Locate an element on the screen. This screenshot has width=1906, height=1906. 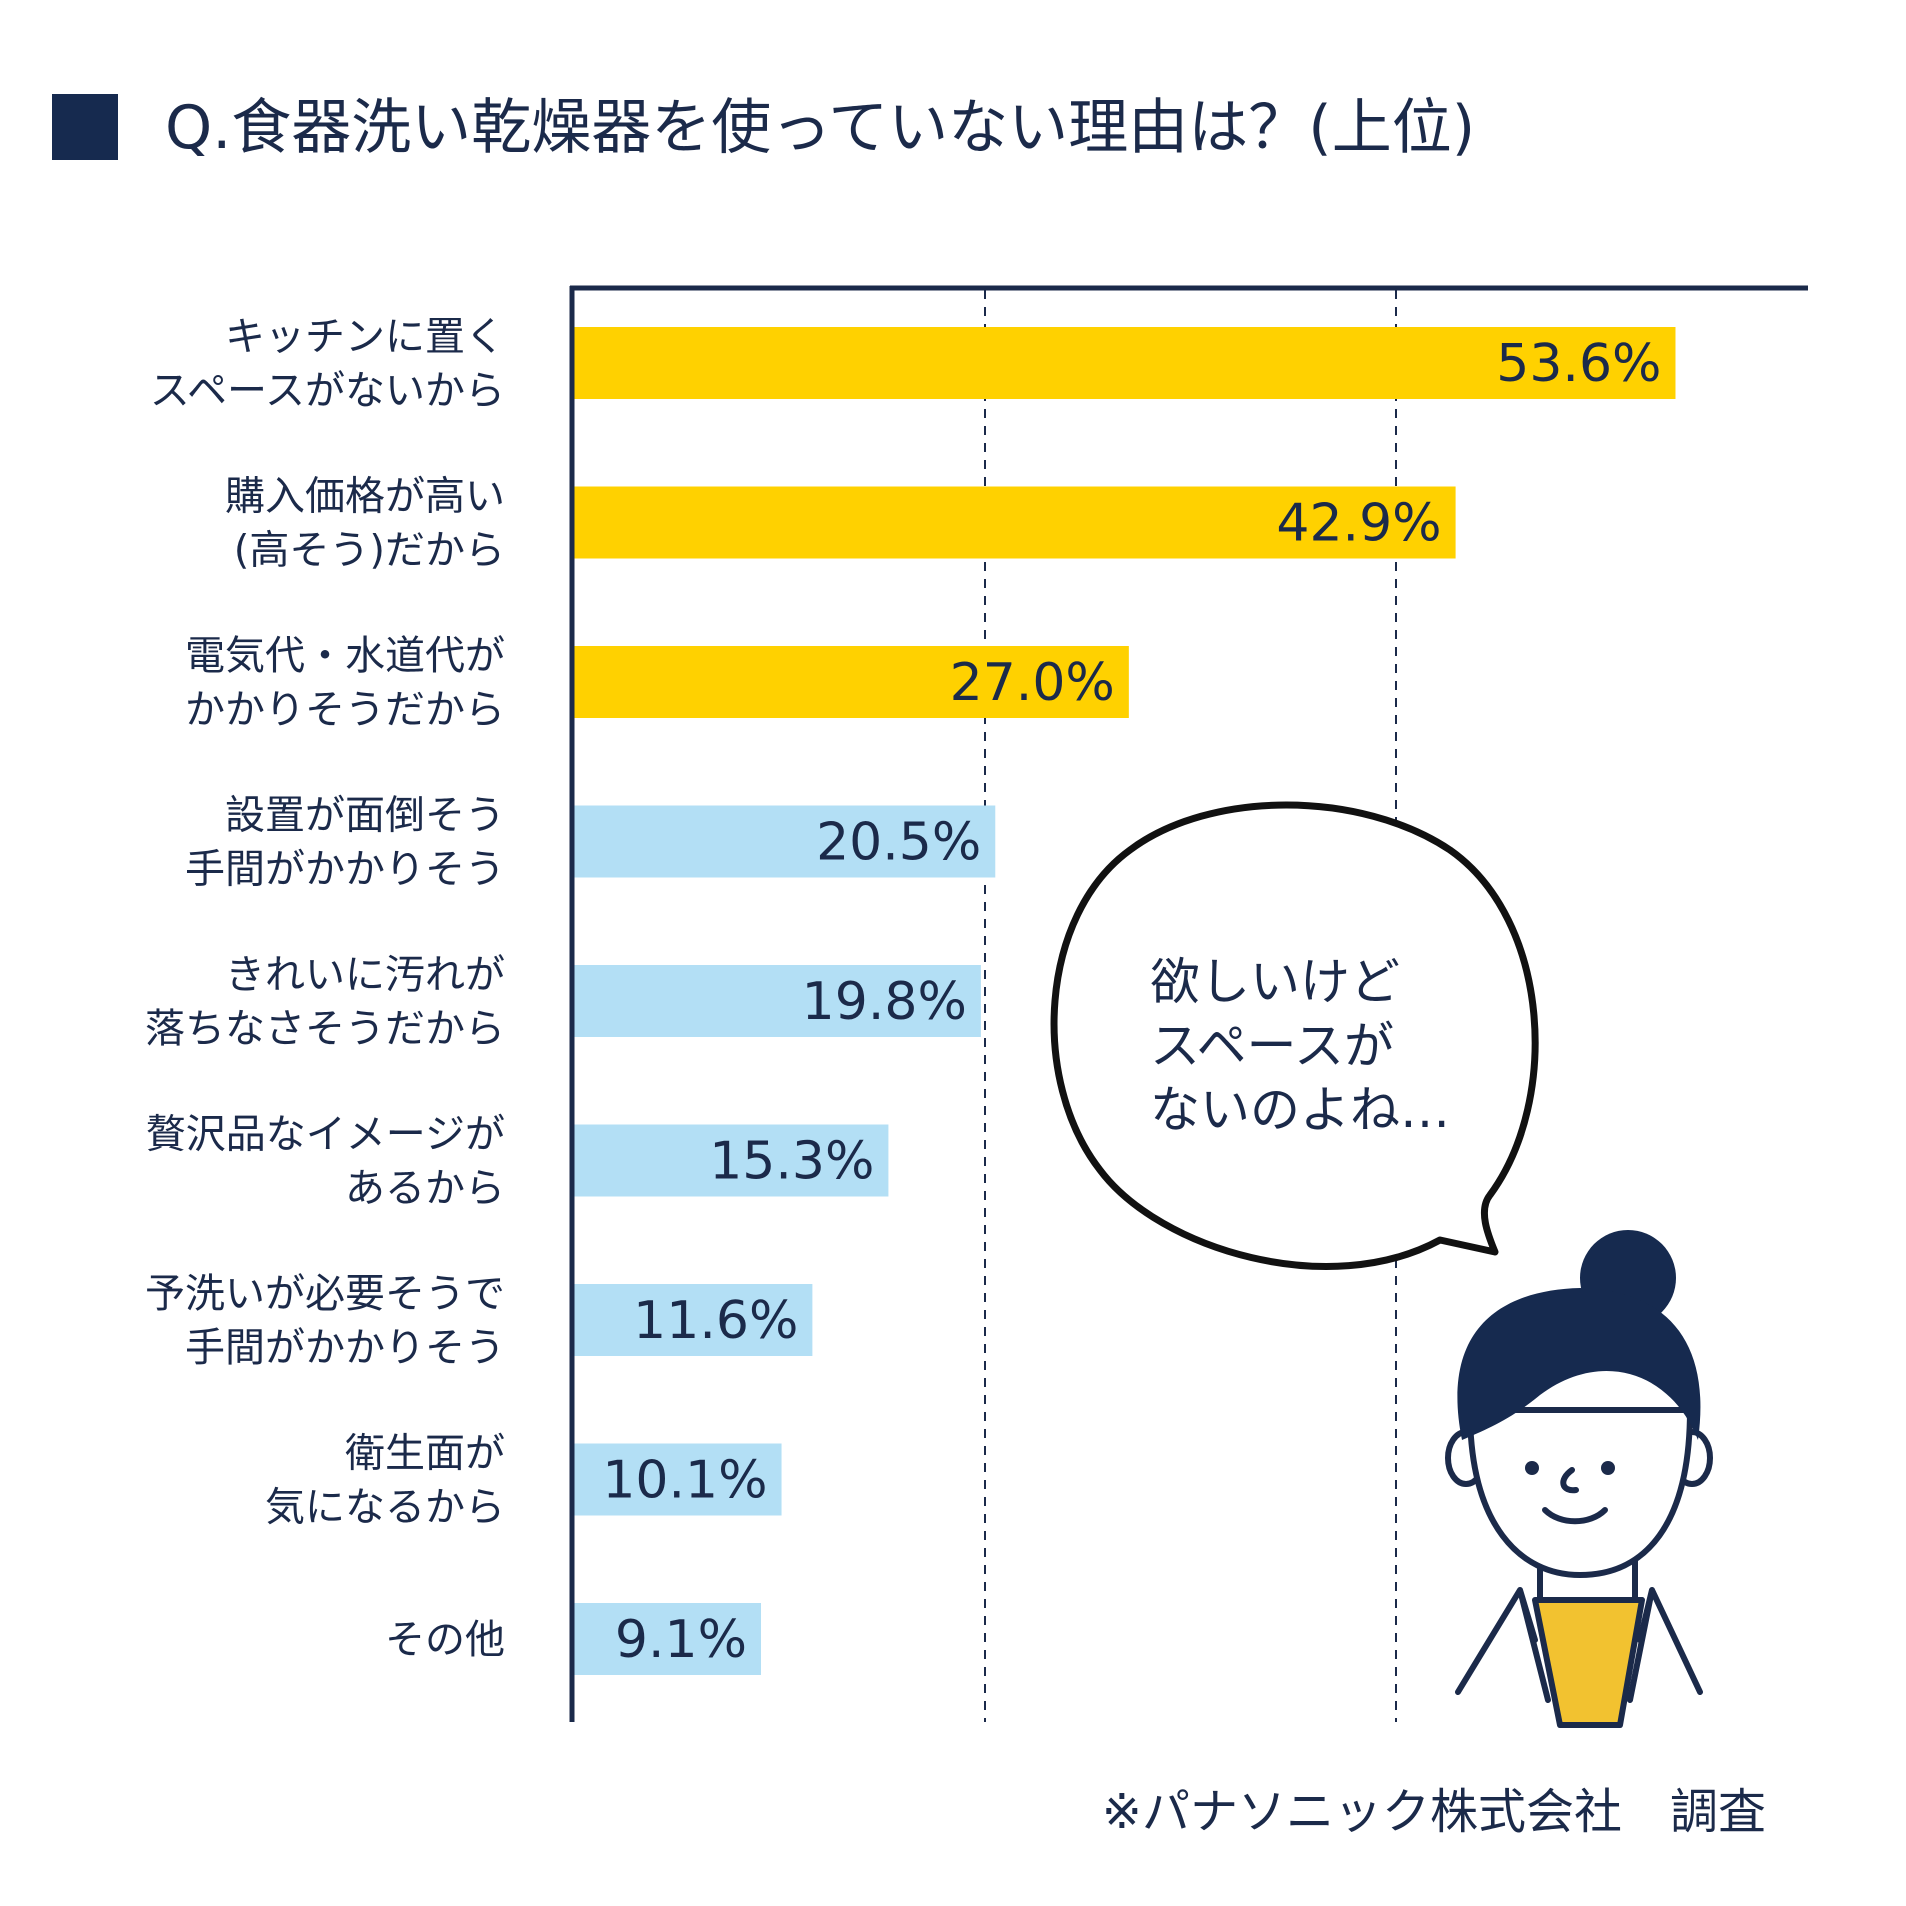
category-label-7: 衛生面が気になるから is located at coordinates (385, 1481).